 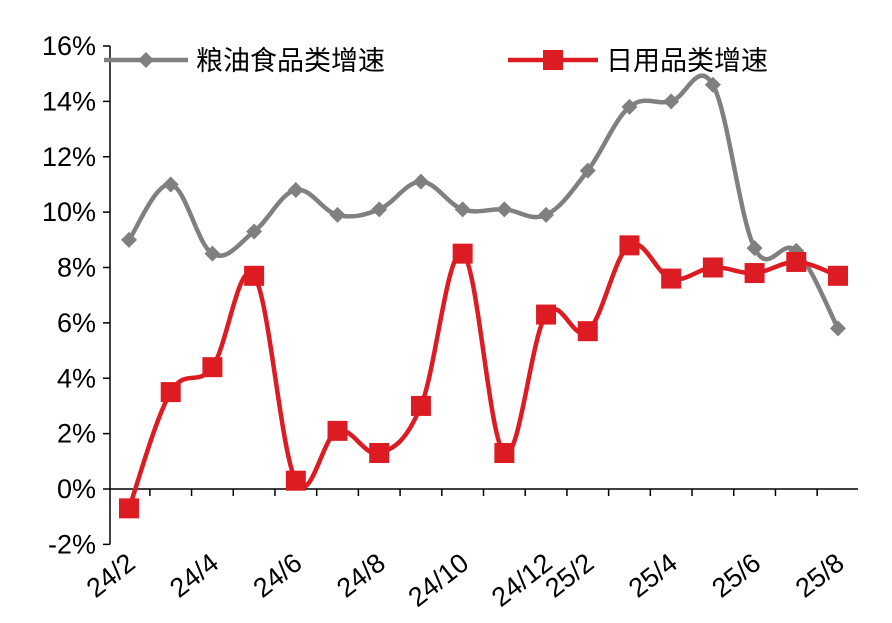 I want to click on y-tick-label: 8%, so click(x=76, y=268).